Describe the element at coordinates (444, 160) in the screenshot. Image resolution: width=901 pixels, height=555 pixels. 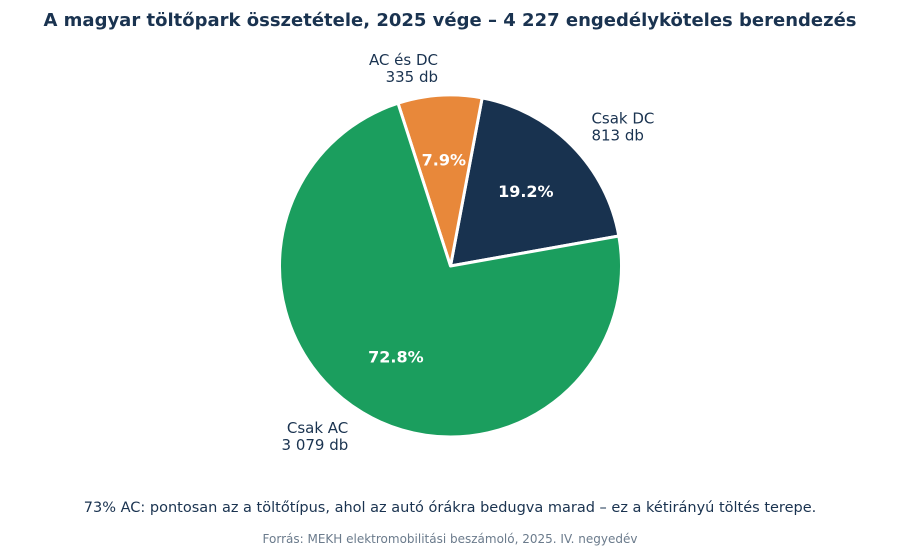
I see `pct-label-ac-es-dc: 7.9%` at that location.